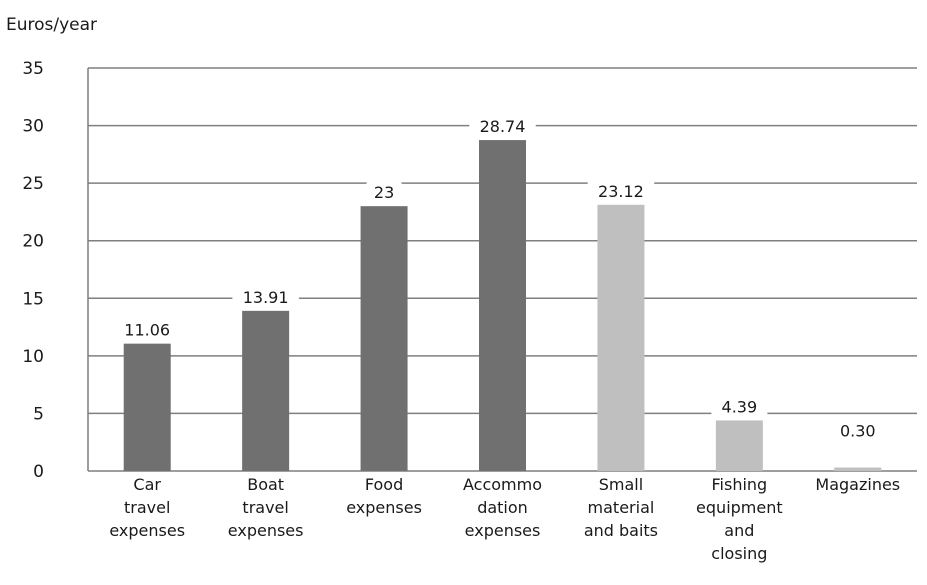 Image resolution: width=927 pixels, height=585 pixels. I want to click on category-label: Food expenses, so click(384, 496).